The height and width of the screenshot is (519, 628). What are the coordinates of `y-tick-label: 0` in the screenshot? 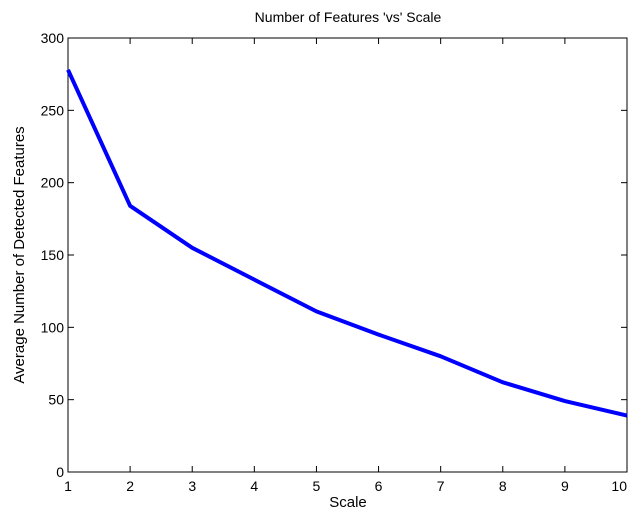 It's located at (60, 472).